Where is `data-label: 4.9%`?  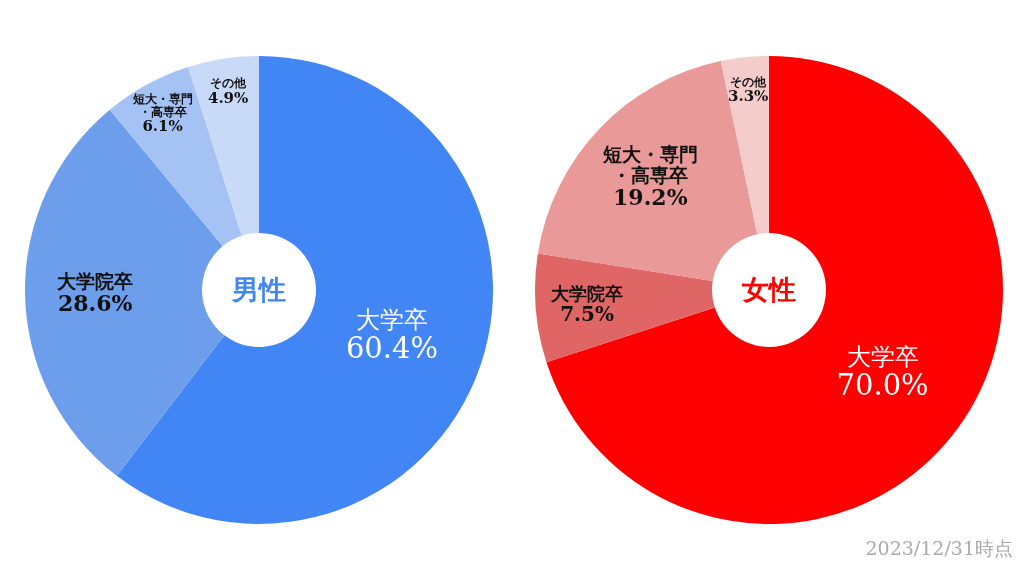 data-label: 4.9% is located at coordinates (228, 97).